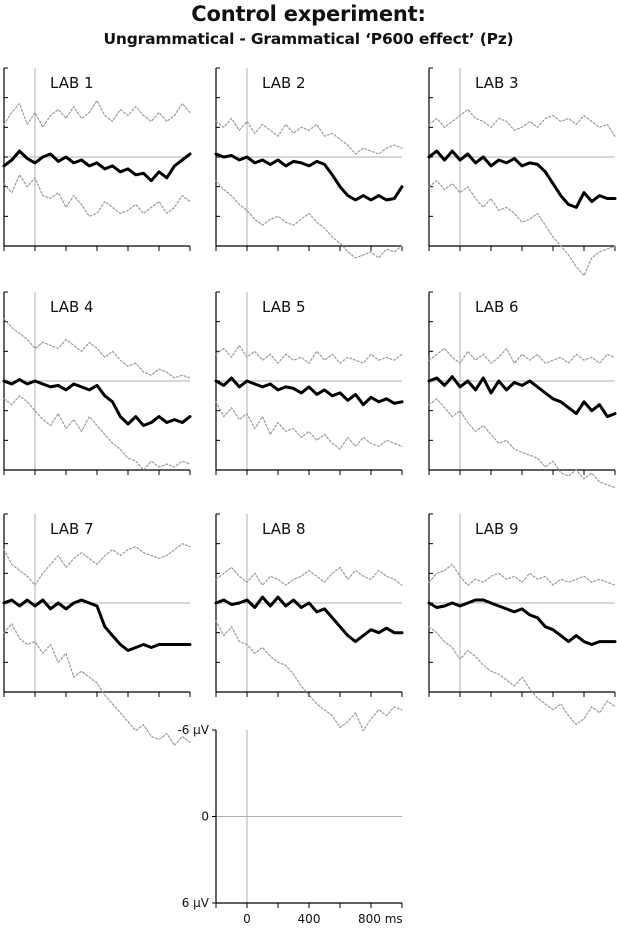 This screenshot has width=617, height=934. What do you see at coordinates (308, 14) in the screenshot?
I see `chart-title: Control experiment:` at bounding box center [308, 14].